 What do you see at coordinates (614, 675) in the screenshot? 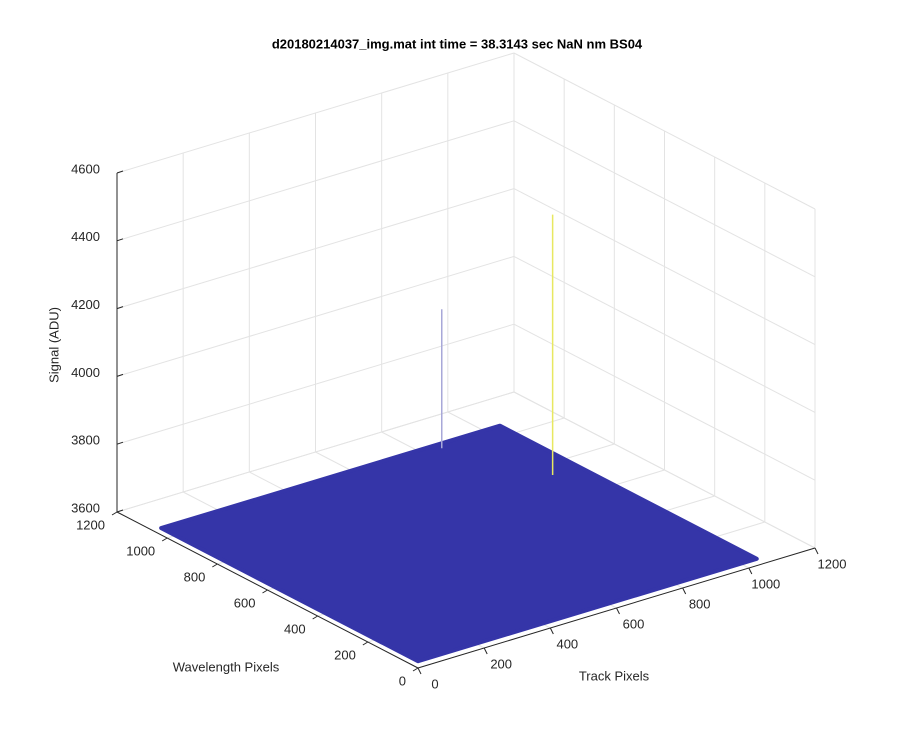
I see `x-axis-label: Track Pixels` at bounding box center [614, 675].